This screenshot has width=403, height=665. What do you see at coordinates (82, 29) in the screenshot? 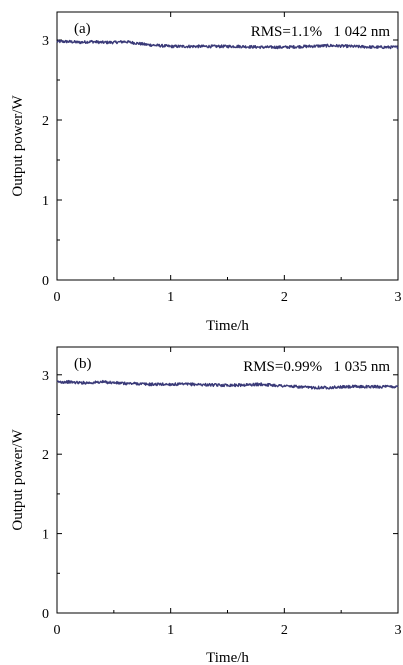
I see `panel-label: (a)` at bounding box center [82, 29].